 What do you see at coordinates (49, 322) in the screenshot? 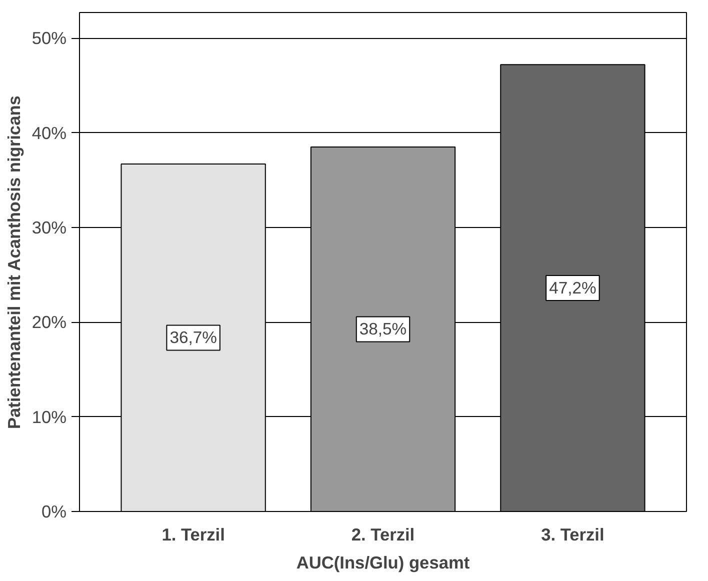
I see `y-tick-label: 20%` at bounding box center [49, 322].